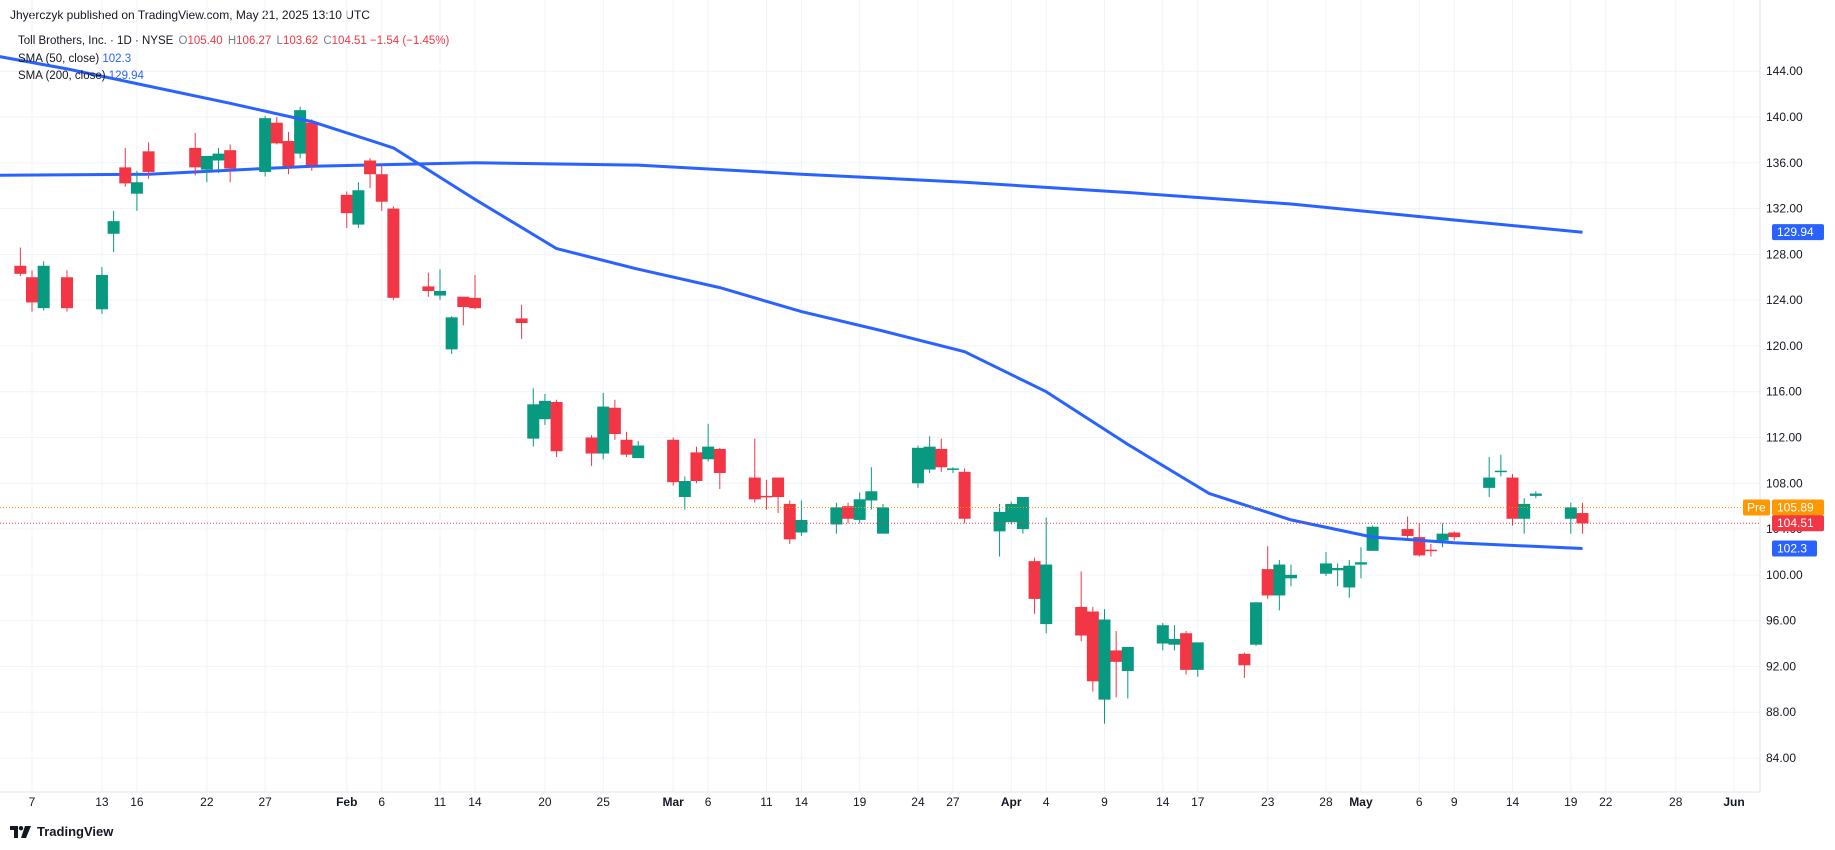  I want to click on x-tick-label: 22, so click(207, 802).